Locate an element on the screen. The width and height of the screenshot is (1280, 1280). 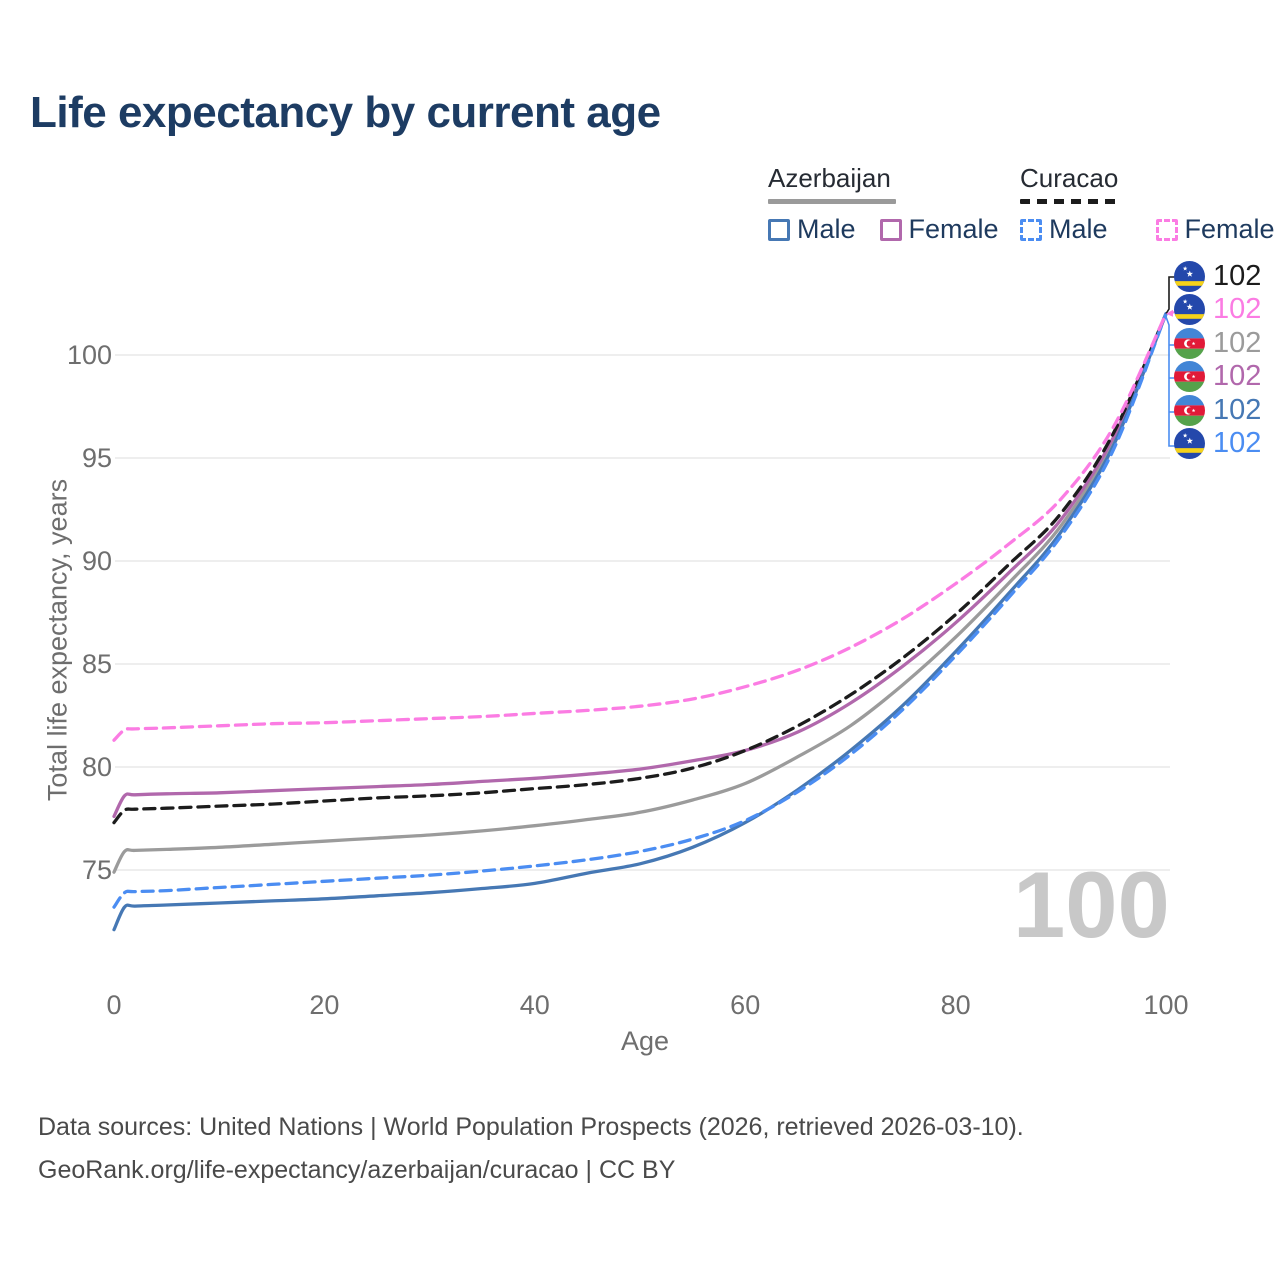
series-end-labels: 102 102 102 102 102 is located at coordinates (1218, 359).